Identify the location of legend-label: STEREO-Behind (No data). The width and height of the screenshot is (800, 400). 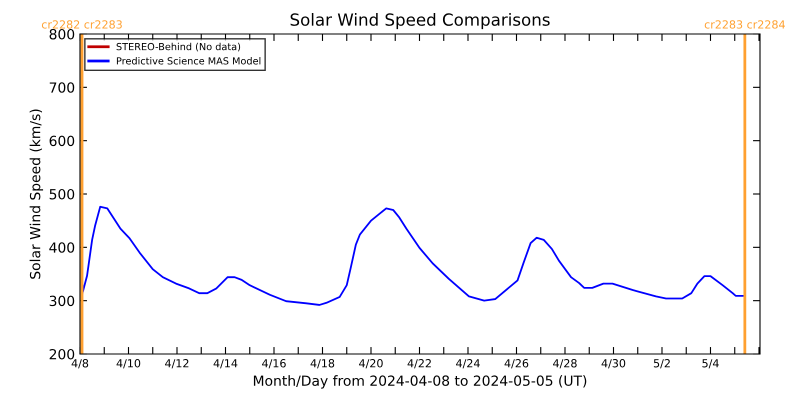
(178, 47).